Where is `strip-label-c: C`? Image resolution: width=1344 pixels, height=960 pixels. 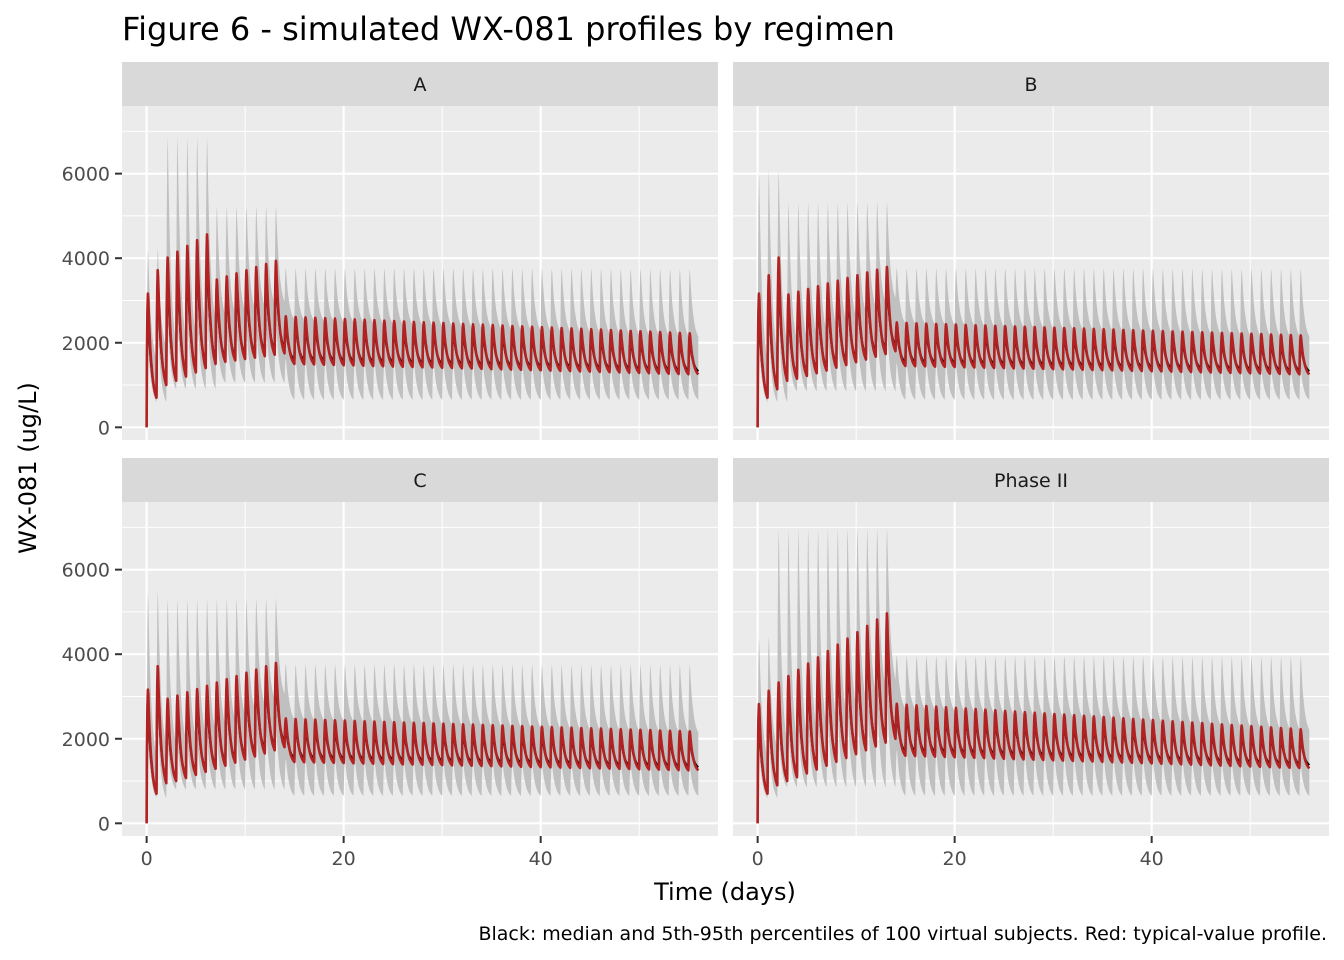 strip-label-c: C is located at coordinates (419, 481).